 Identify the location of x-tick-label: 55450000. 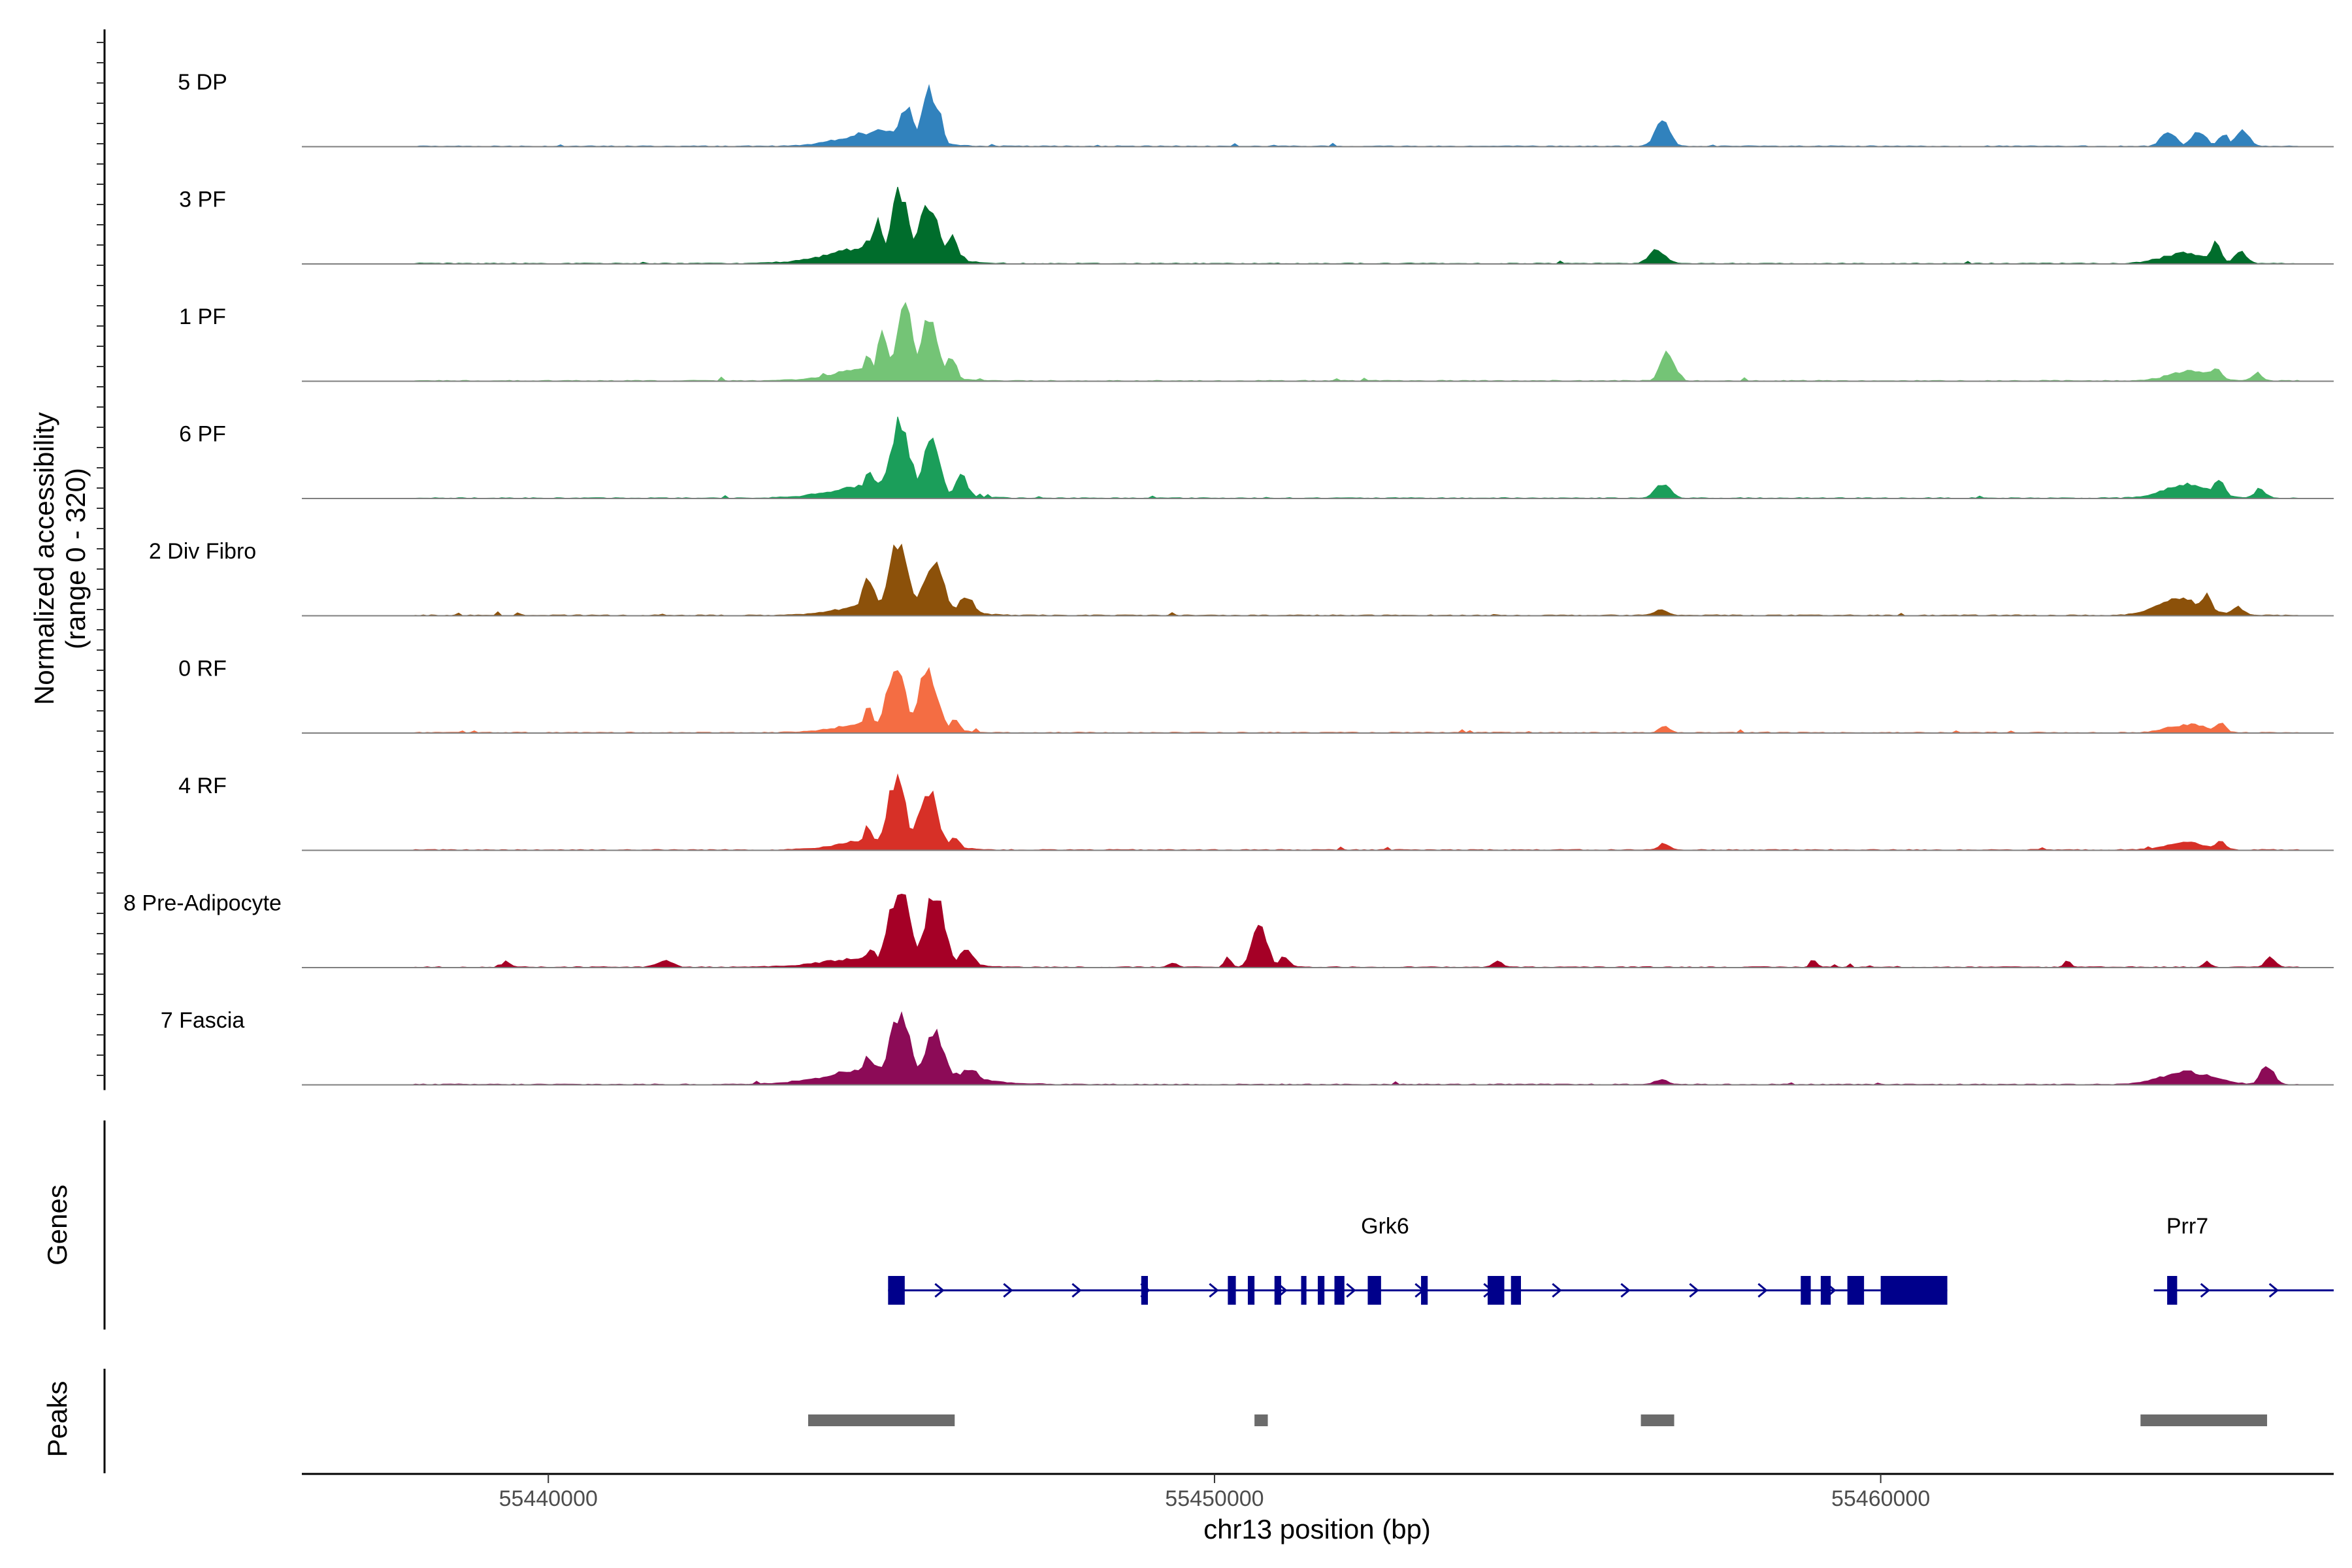
(1214, 1498).